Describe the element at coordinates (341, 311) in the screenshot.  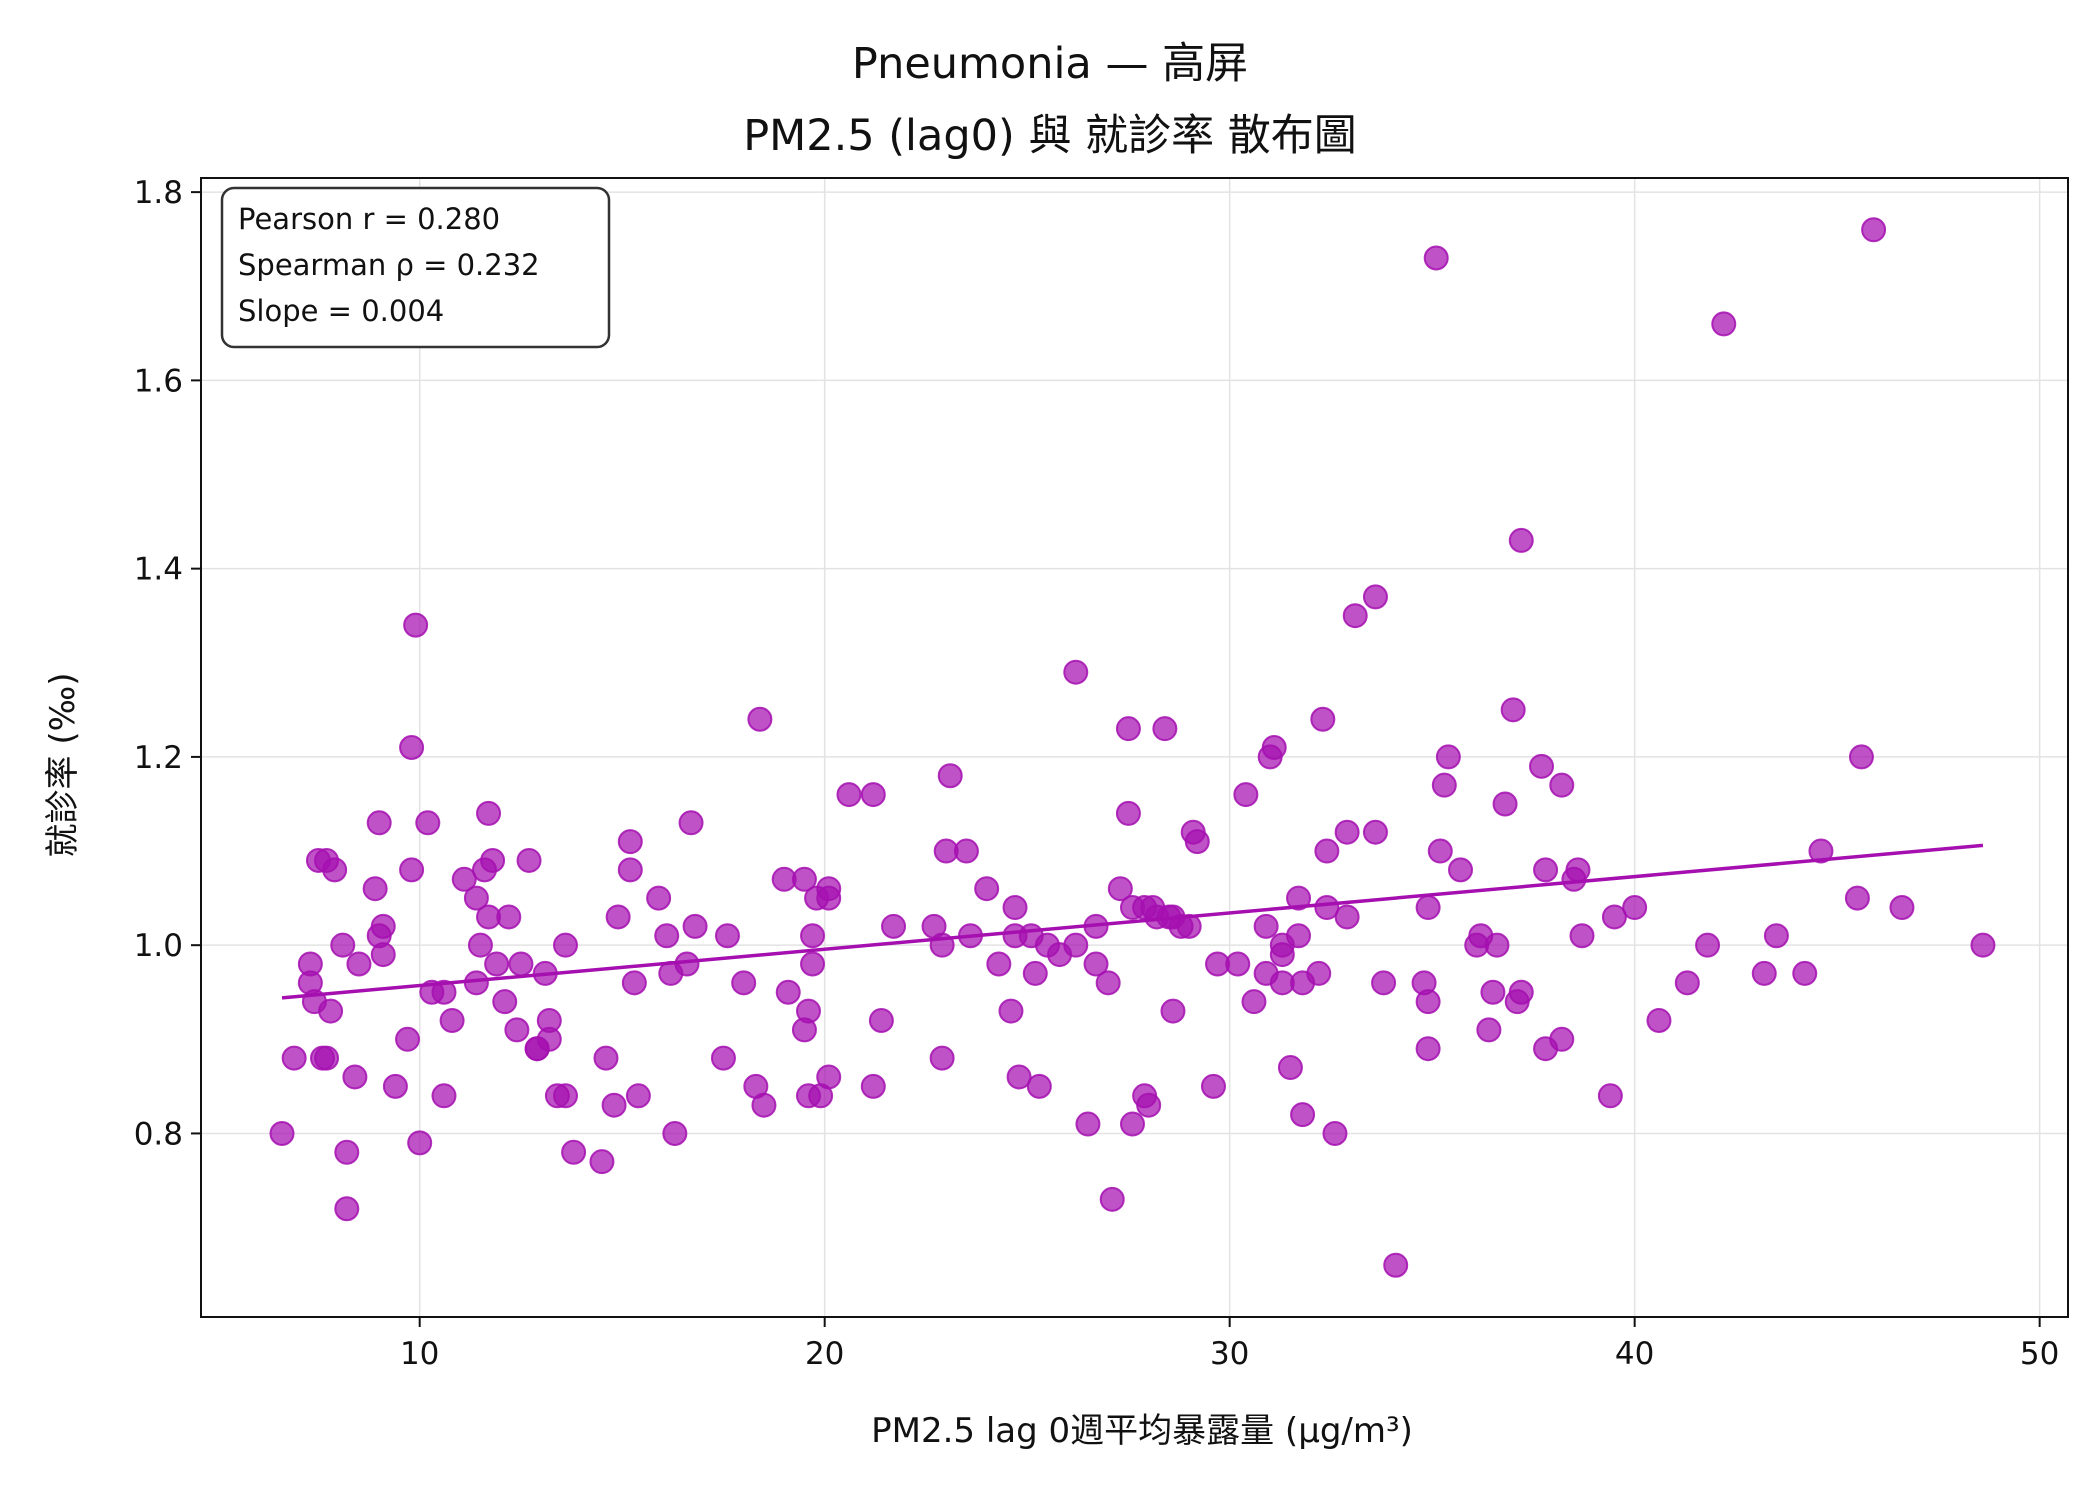
I see `stats-slope: Slope = 0.004` at that location.